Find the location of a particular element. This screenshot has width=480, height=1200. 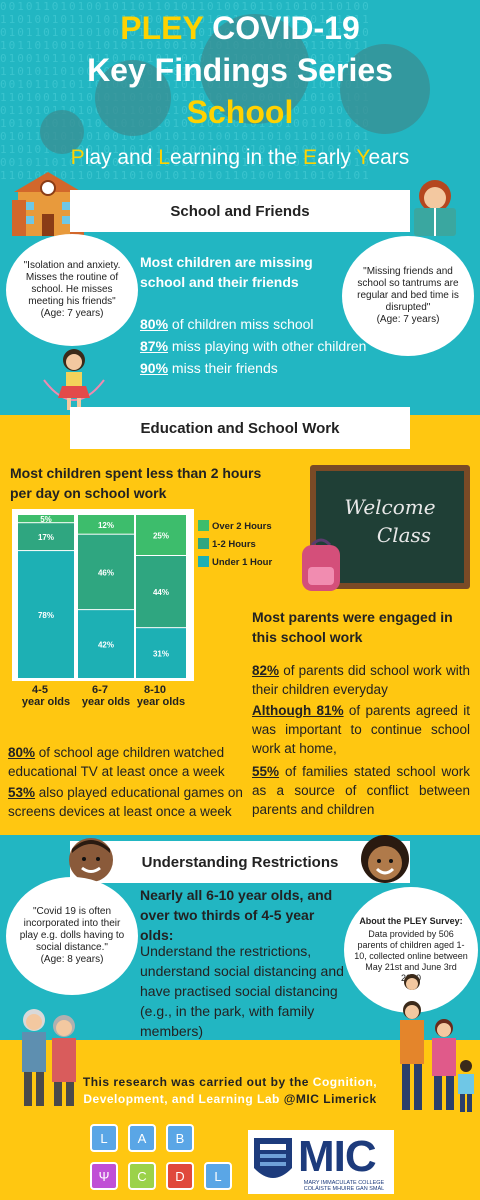

bar-data-label: 17% is located at coordinates (46, 537).